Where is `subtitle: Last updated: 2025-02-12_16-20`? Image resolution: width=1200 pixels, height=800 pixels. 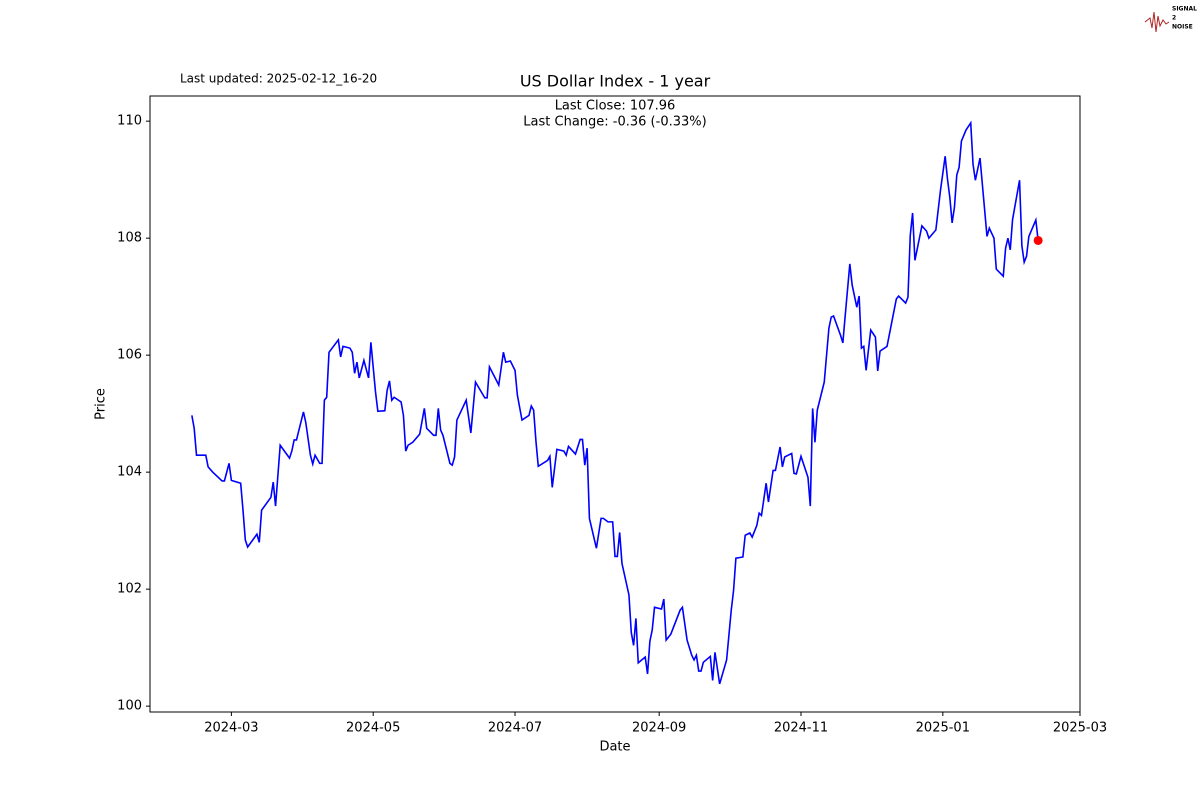 subtitle: Last updated: 2025-02-12_16-20 is located at coordinates (278, 79).